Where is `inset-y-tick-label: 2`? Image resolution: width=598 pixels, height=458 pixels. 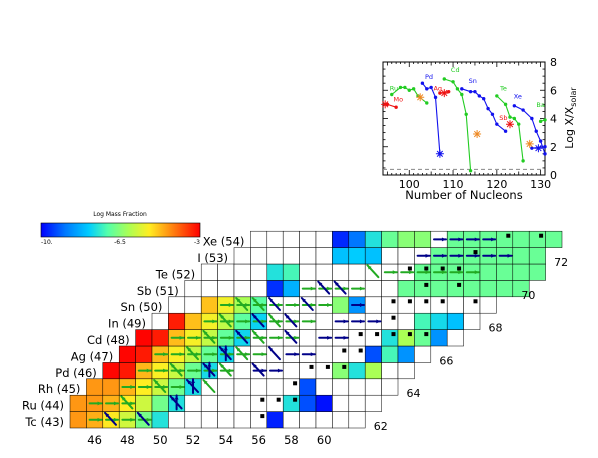
inset-y-tick-label: 2 is located at coordinates (553, 147).